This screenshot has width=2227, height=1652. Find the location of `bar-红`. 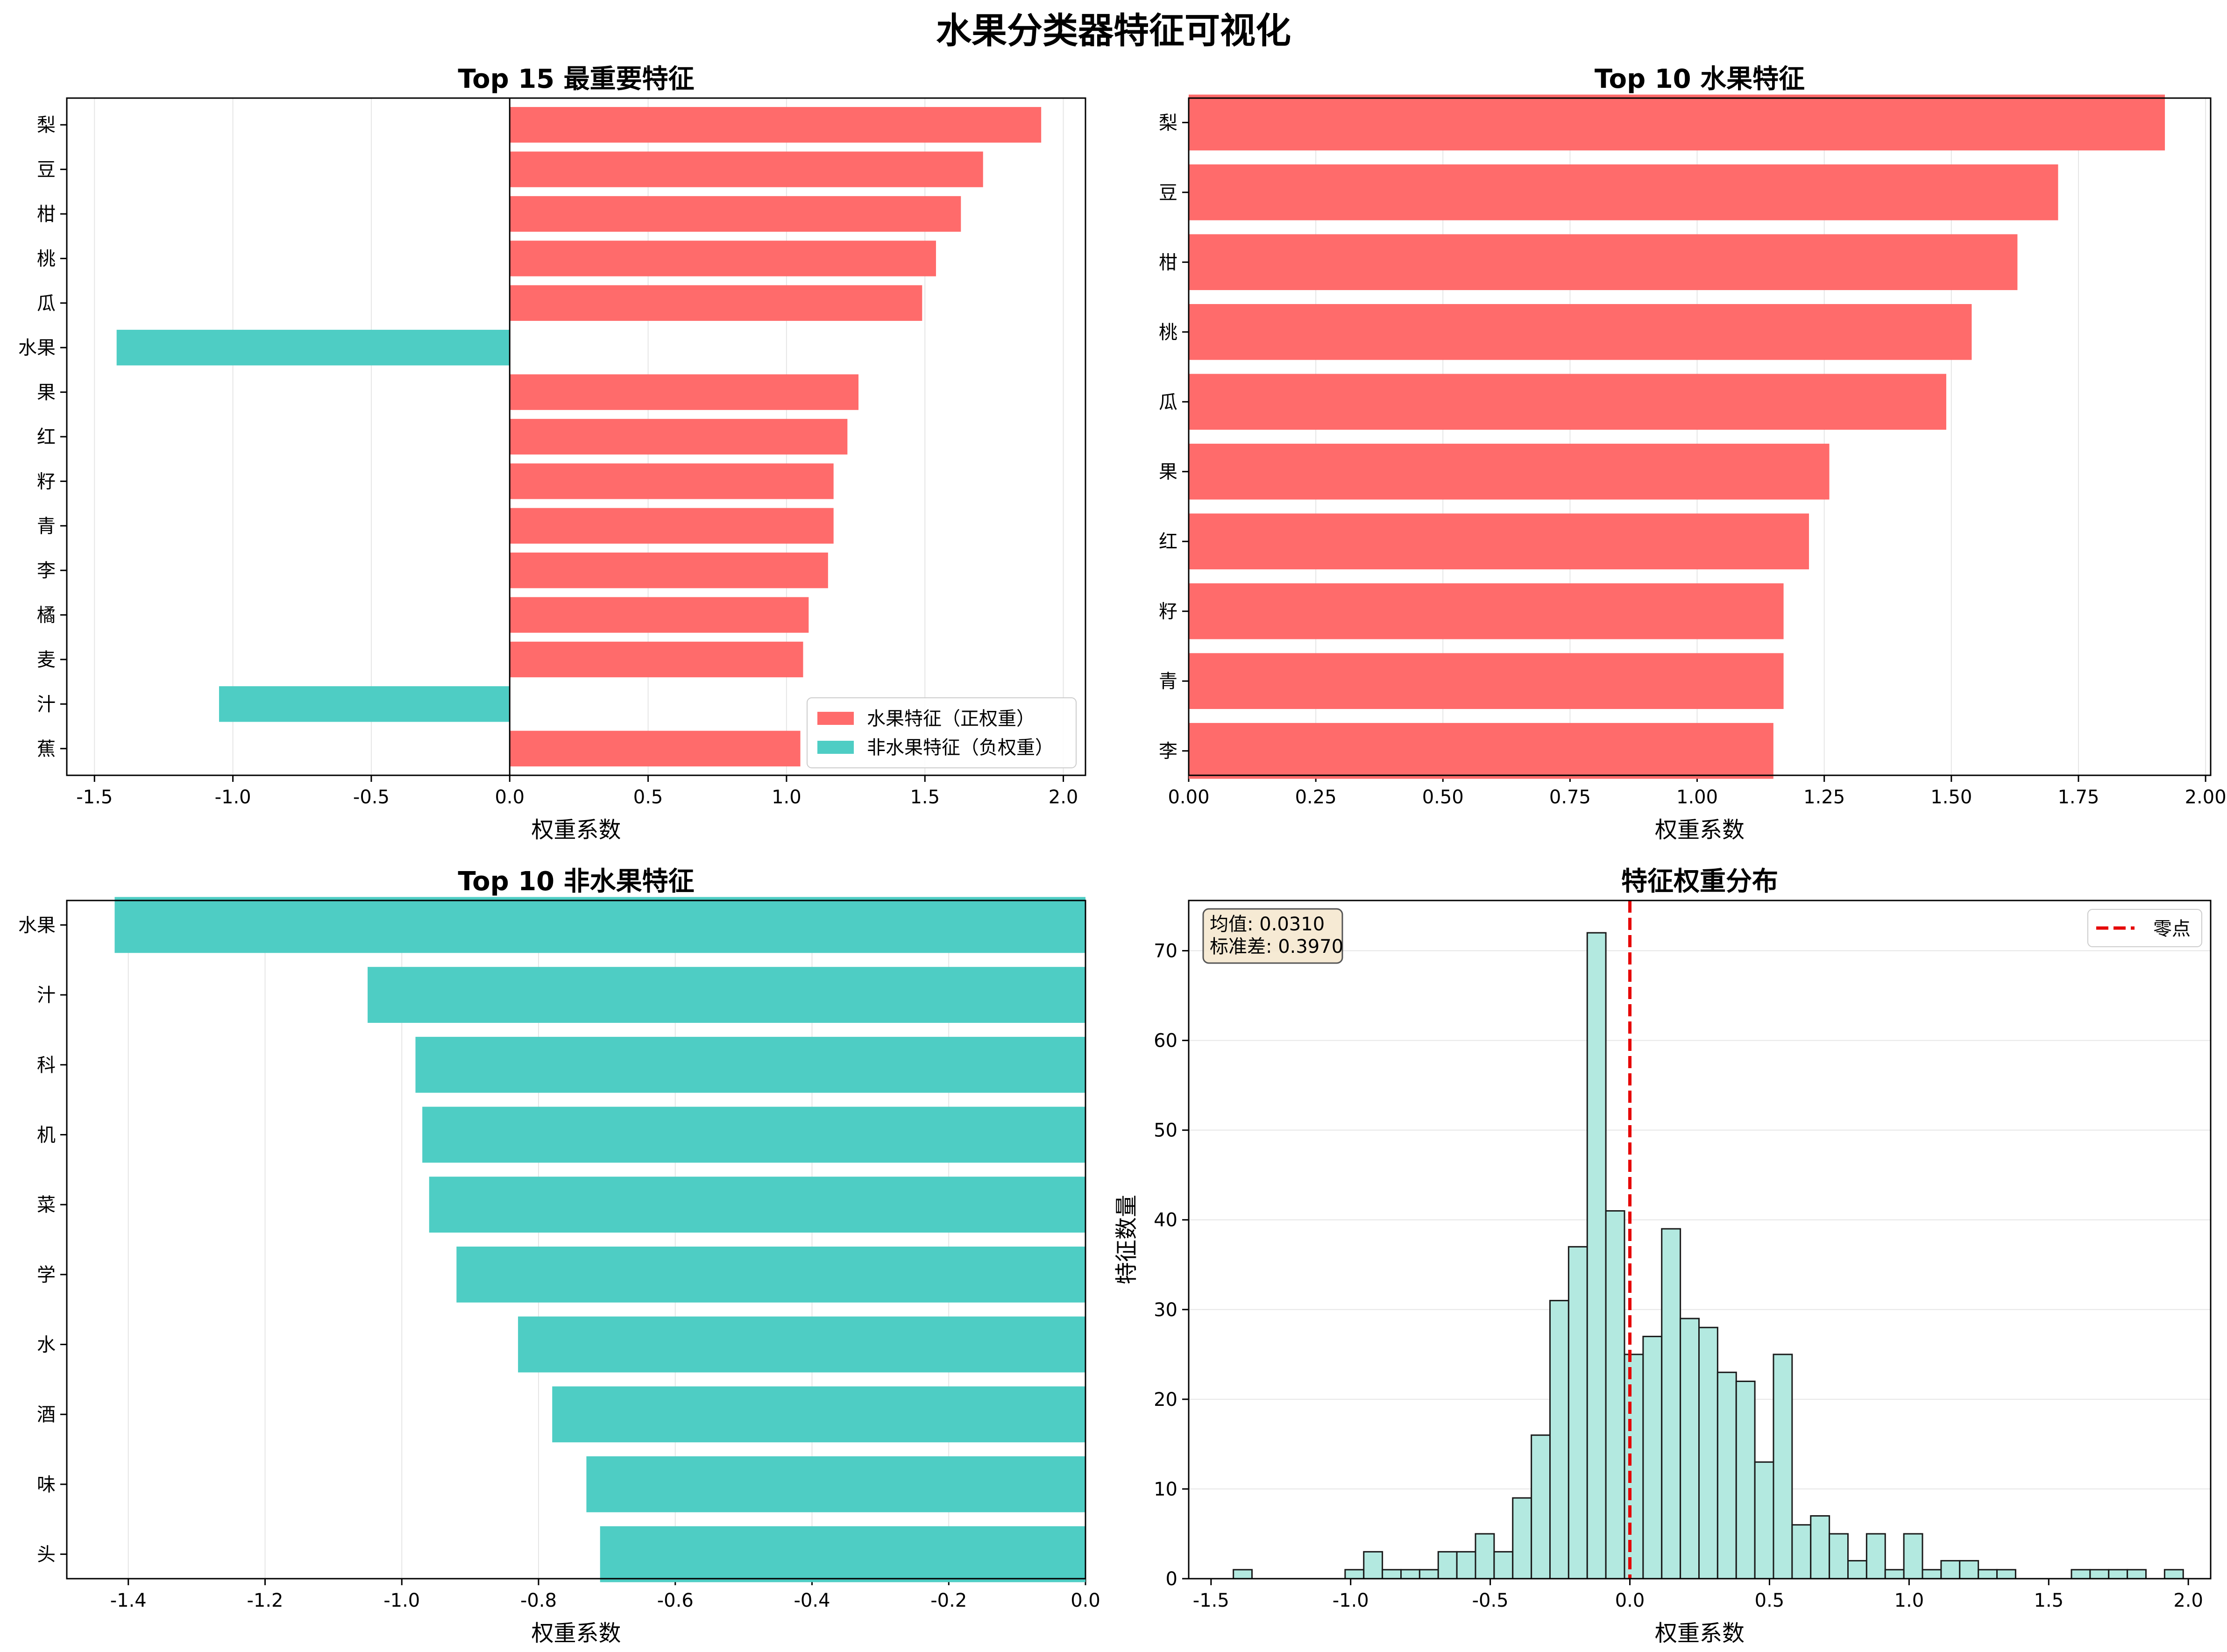

bar-红 is located at coordinates (1499, 541).